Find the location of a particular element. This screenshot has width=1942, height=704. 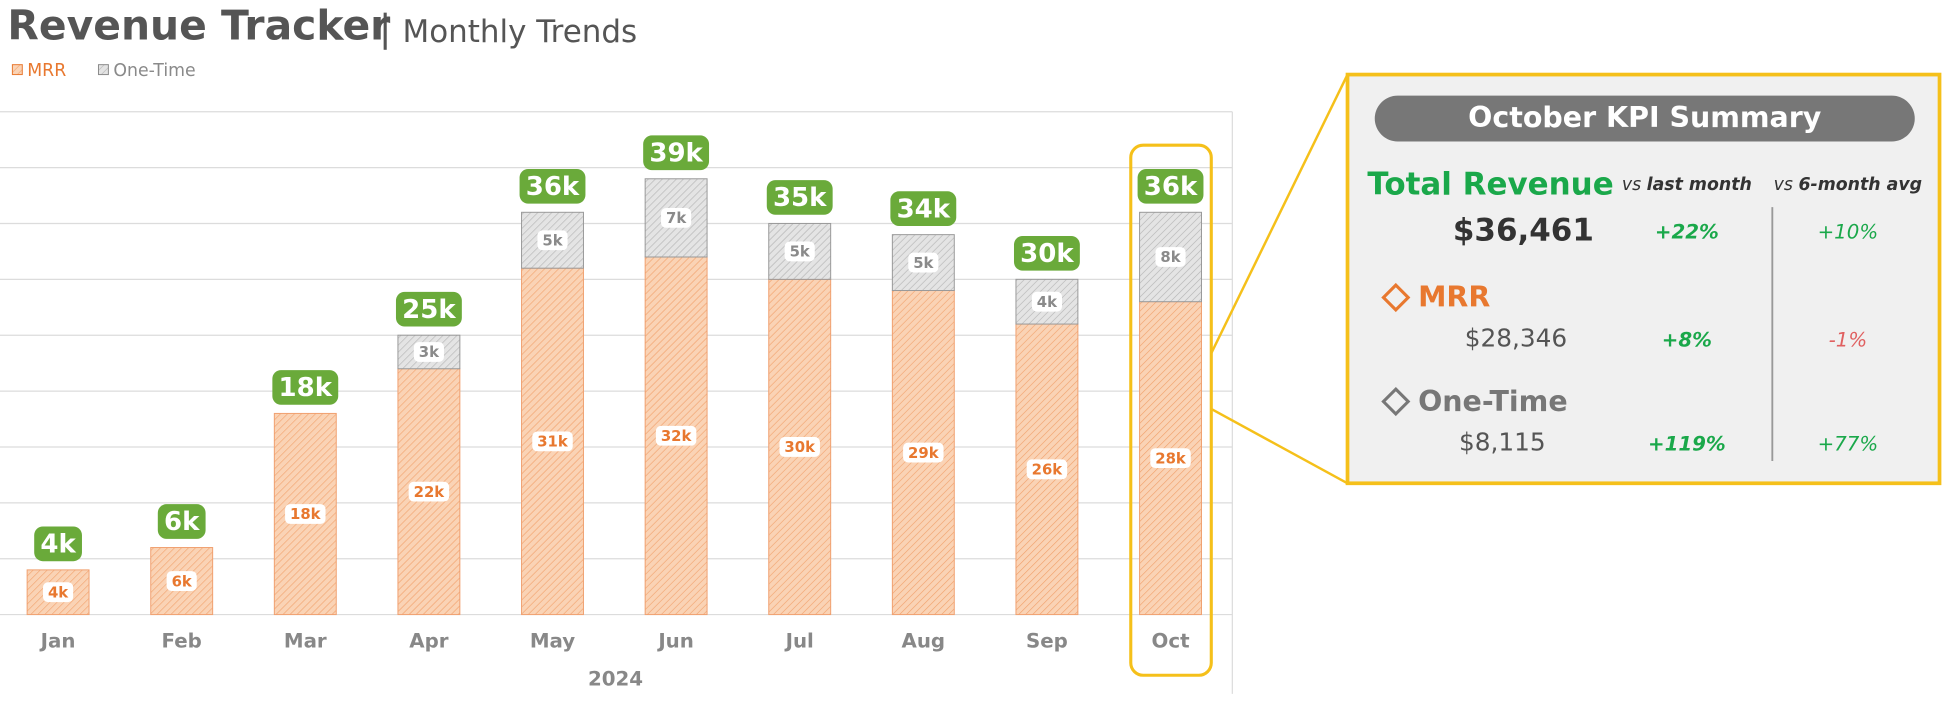

bar-value-label-group: 7k is located at coordinates (676, 217).